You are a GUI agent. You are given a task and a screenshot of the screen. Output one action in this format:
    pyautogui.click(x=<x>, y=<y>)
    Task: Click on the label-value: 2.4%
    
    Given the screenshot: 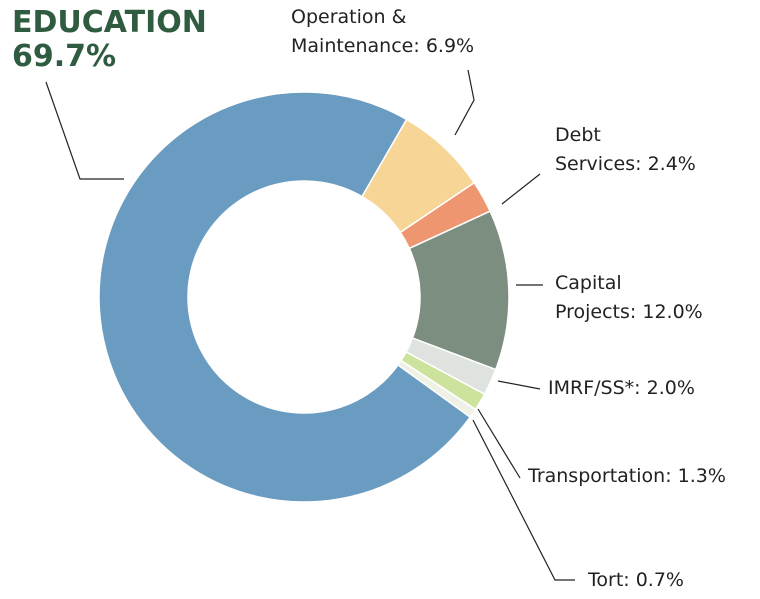 What is the action you would take?
    pyautogui.click(x=671, y=164)
    